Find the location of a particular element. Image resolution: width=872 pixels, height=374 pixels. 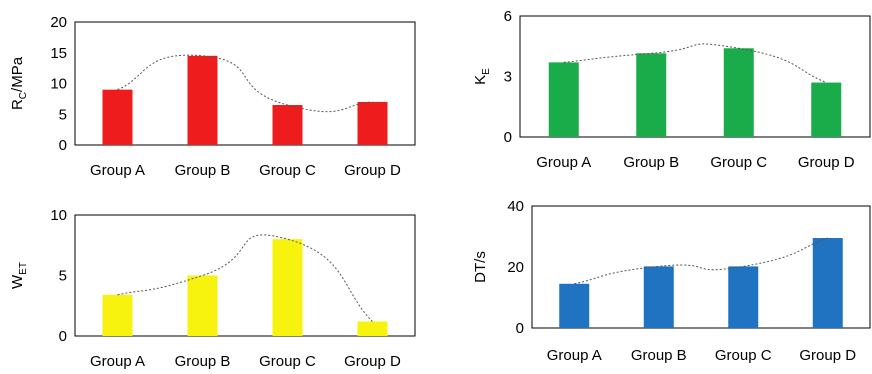

y-axis-label-main: DT/s is located at coordinates (480, 267).